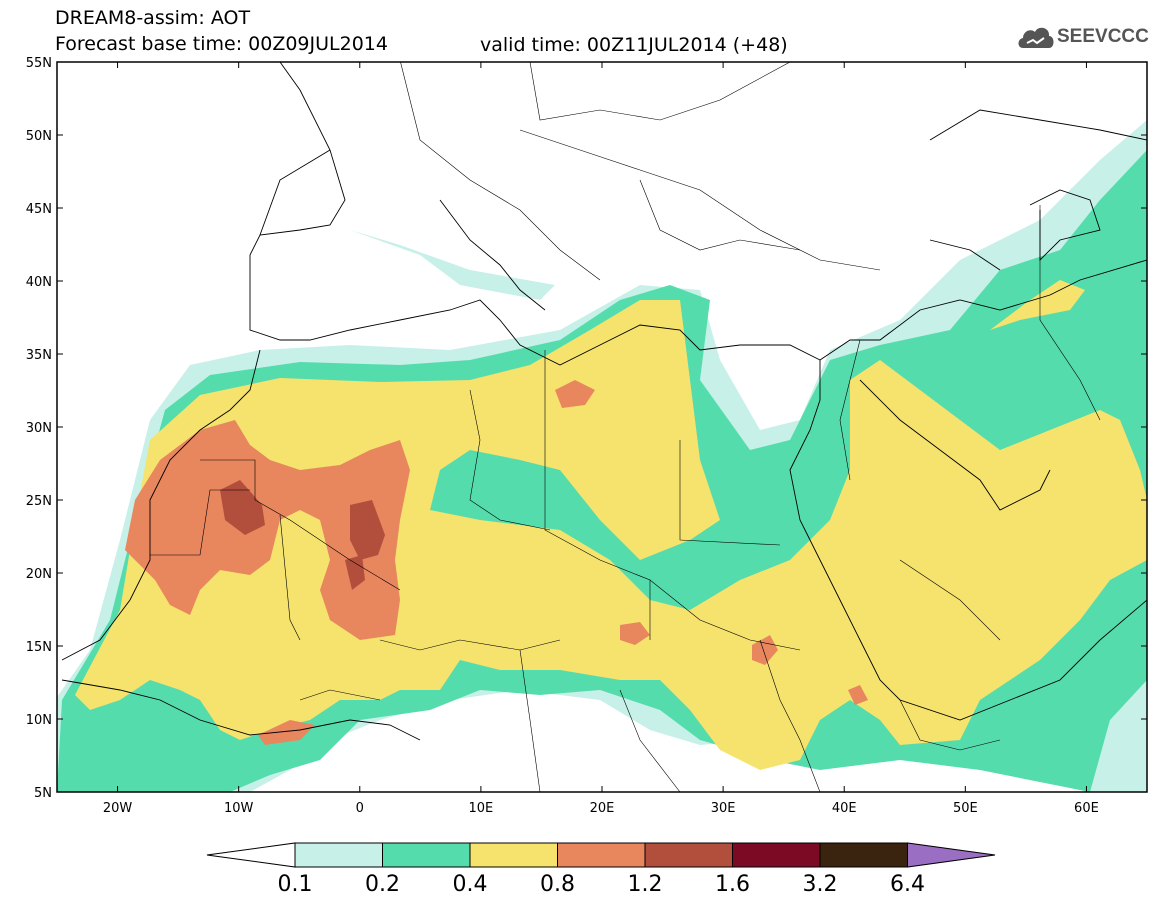  What do you see at coordinates (360, 808) in the screenshot?
I see `lon-label: 0` at bounding box center [360, 808].